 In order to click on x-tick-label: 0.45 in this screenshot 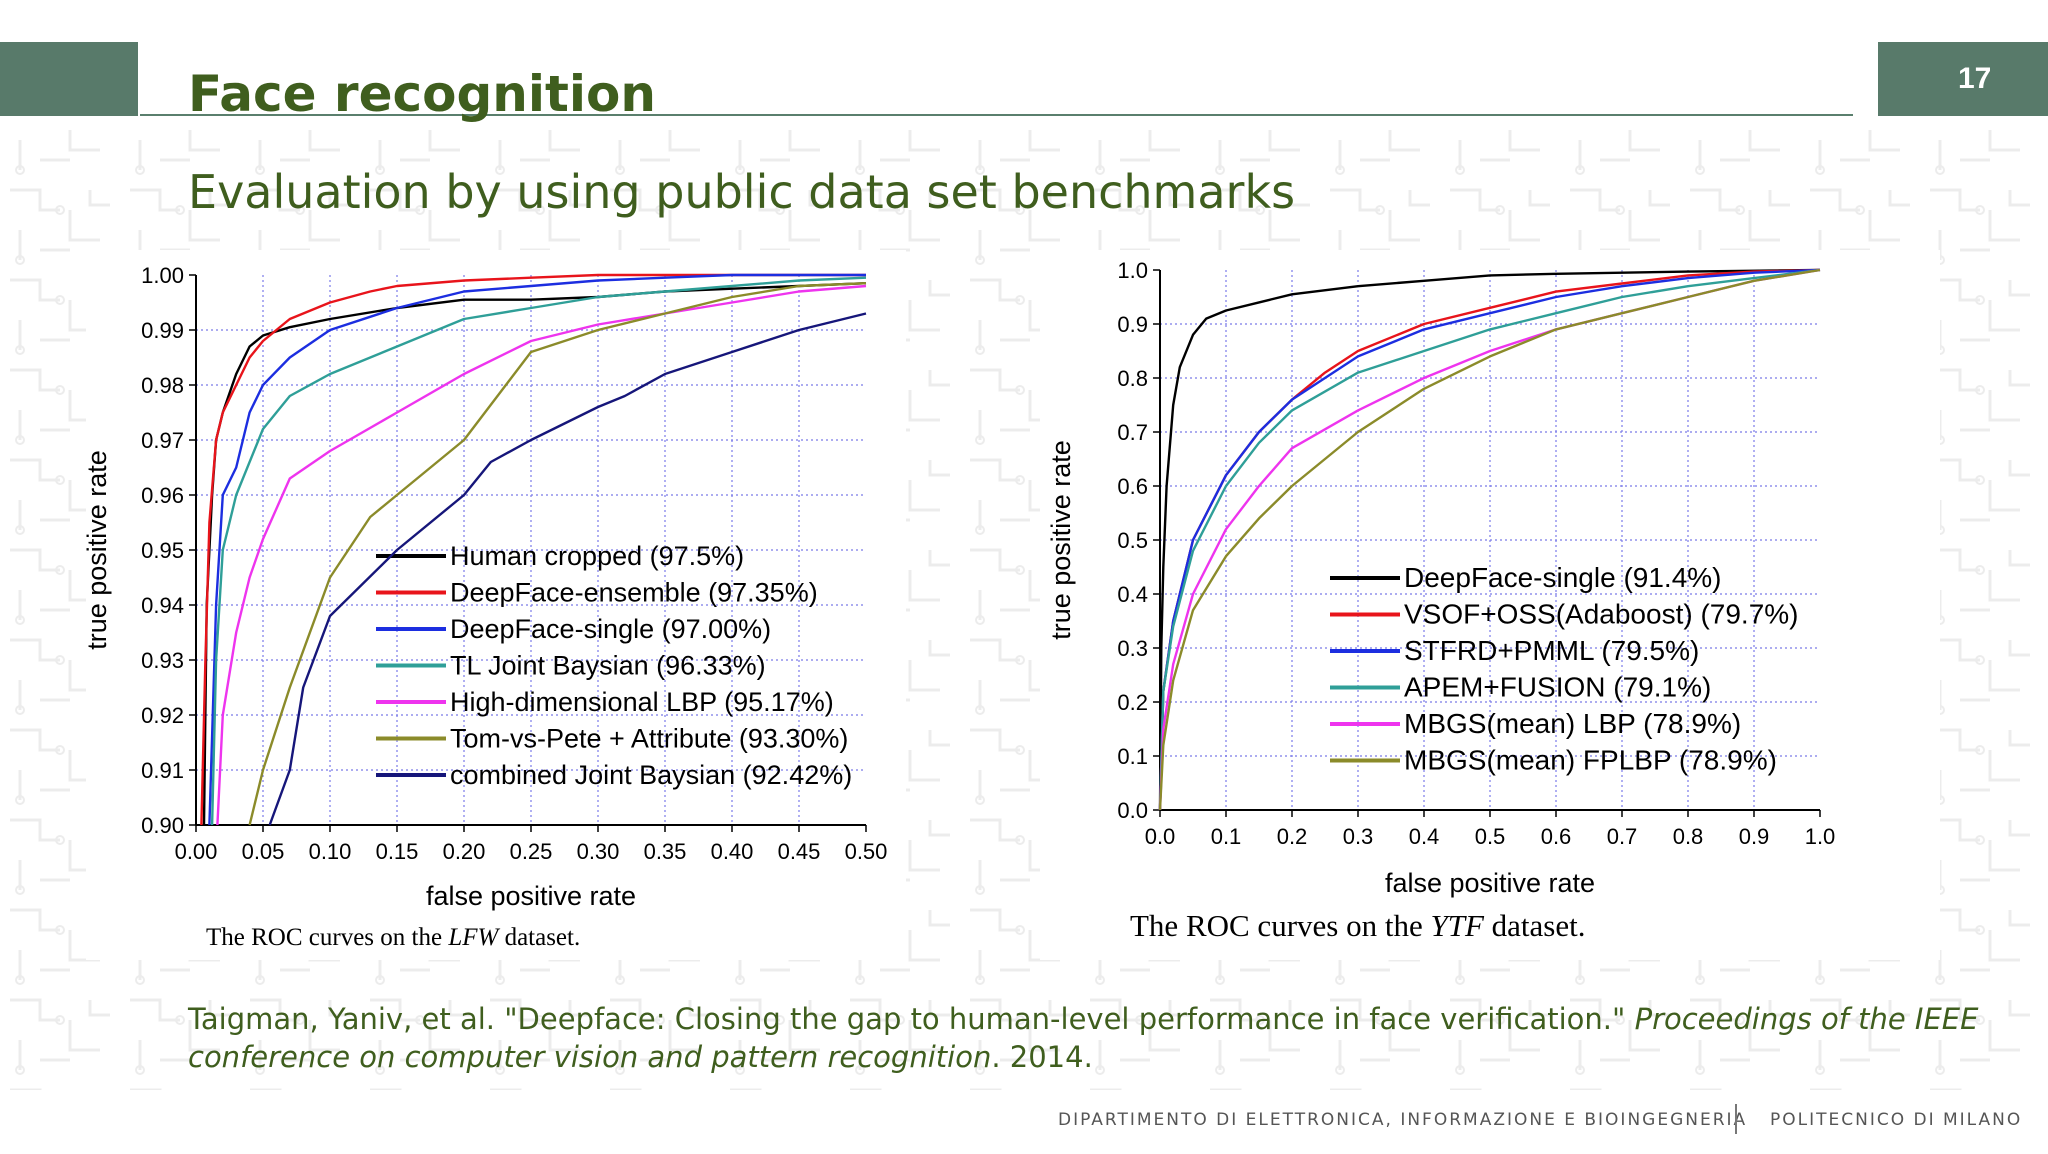, I will do `click(799, 851)`.